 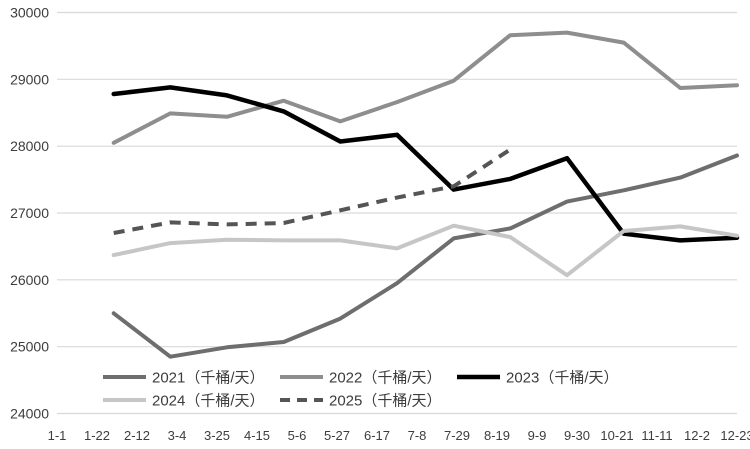 I want to click on x-axis-tick-label: 7-29, so click(x=457, y=435).